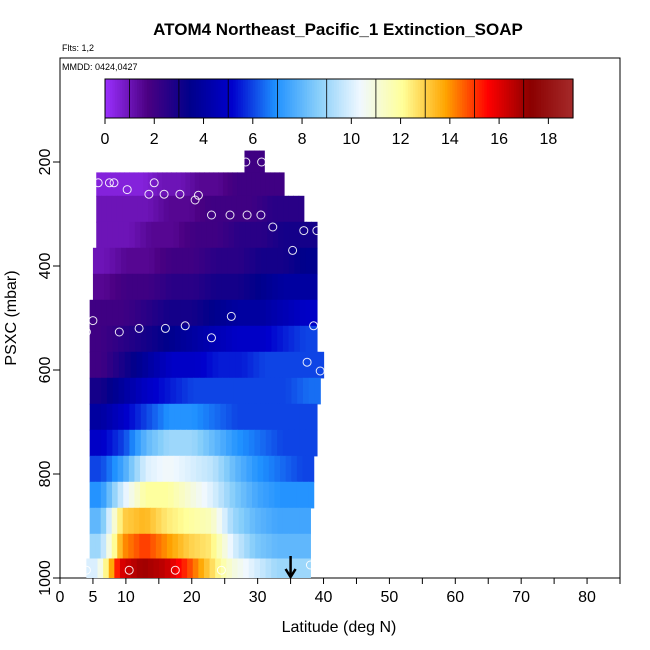 This screenshot has width=650, height=650. Describe the element at coordinates (92, 597) in the screenshot. I see `x-tick-label: 5` at that location.